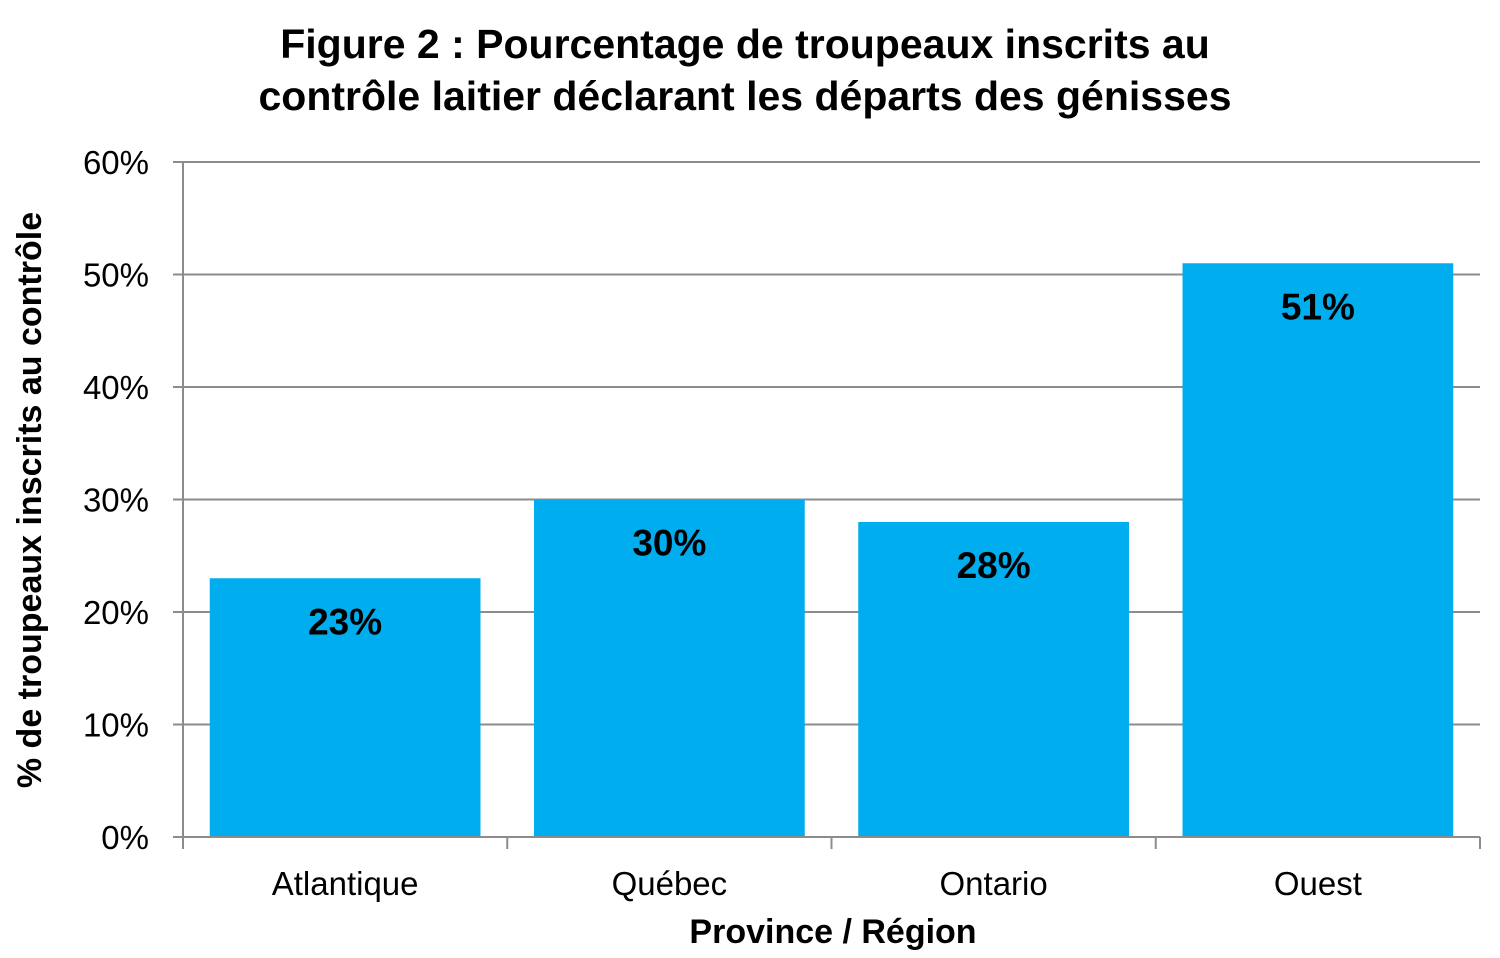 This screenshot has width=1500, height=958. I want to click on y-axis-title: % de troupeaux inscrits au contrôle, so click(30, 500).